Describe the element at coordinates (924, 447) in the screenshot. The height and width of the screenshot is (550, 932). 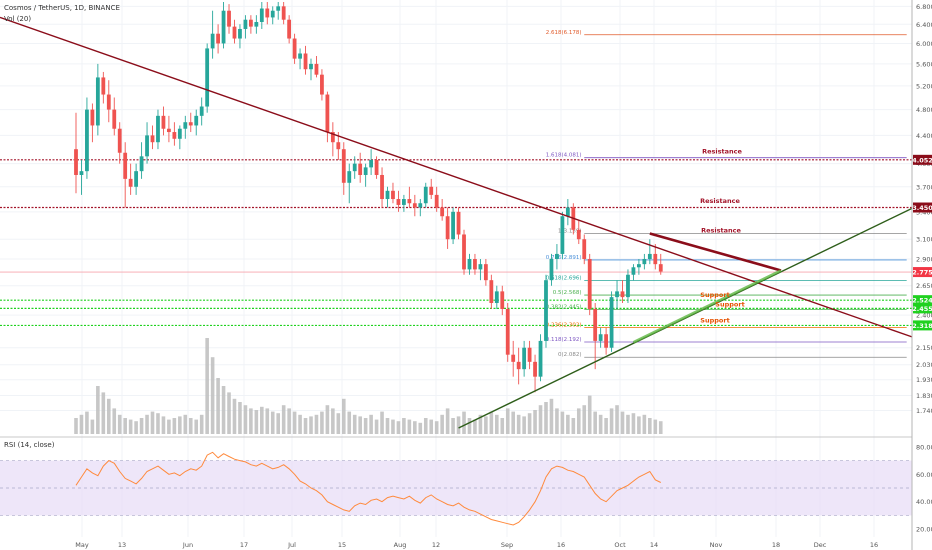
I see `rsi-tick-label: 80.00` at that location.